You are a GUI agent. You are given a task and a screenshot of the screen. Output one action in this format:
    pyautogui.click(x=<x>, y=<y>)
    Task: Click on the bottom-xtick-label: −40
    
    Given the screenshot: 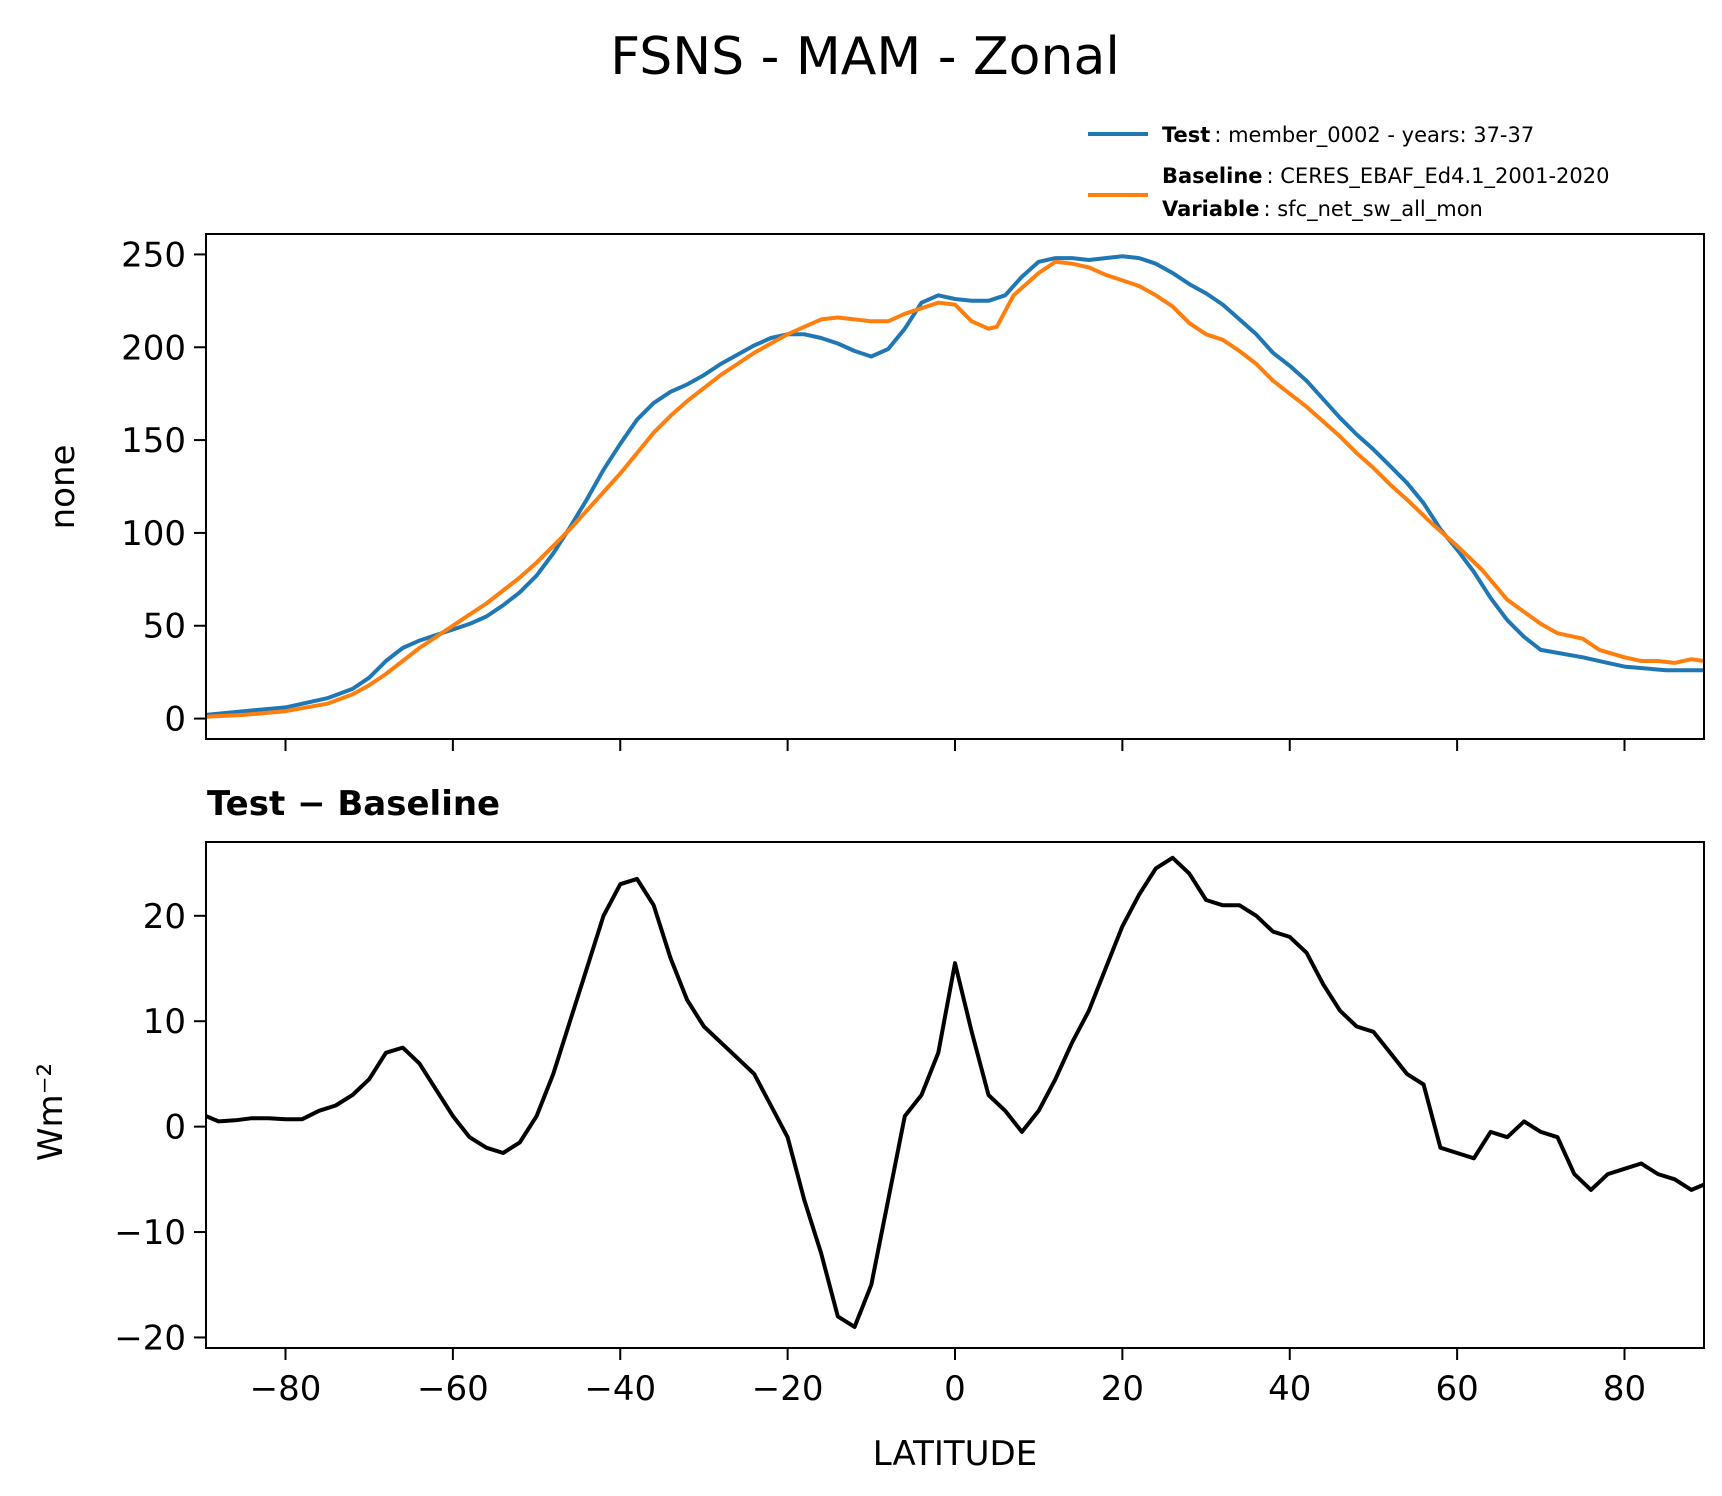 What is the action you would take?
    pyautogui.click(x=620, y=1389)
    